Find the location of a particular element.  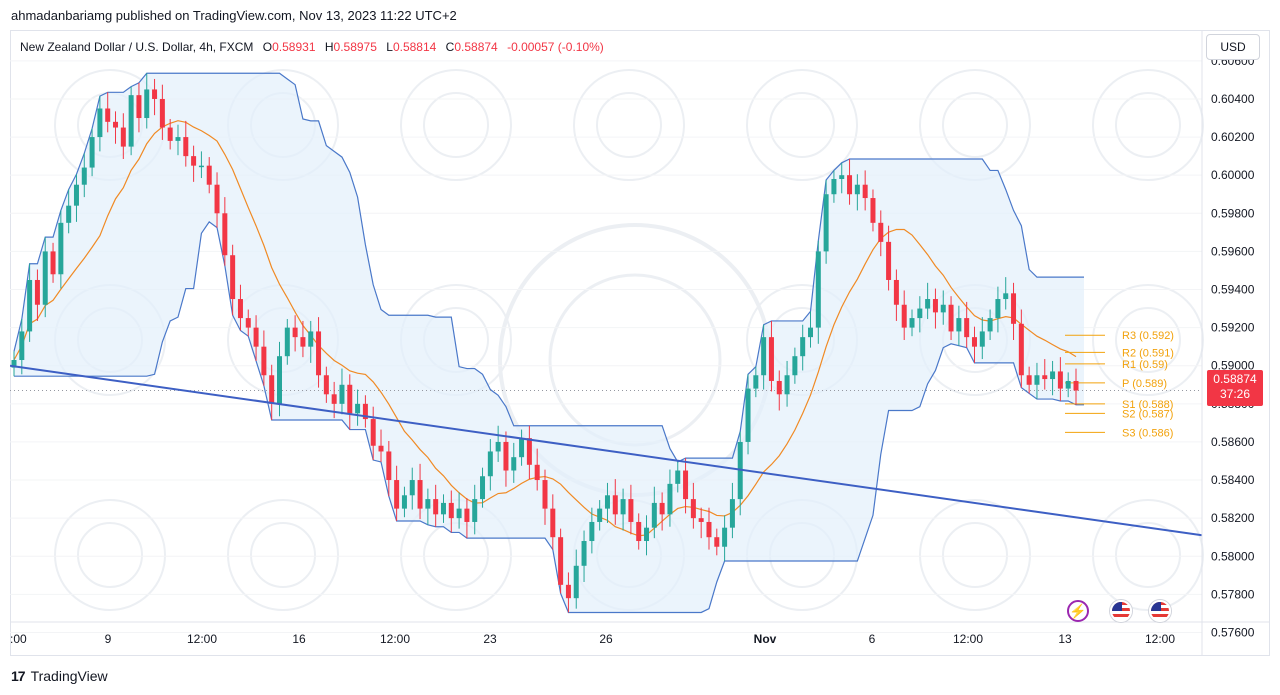

legend-change: -0.00057 (-0.10%) is located at coordinates (555, 47).